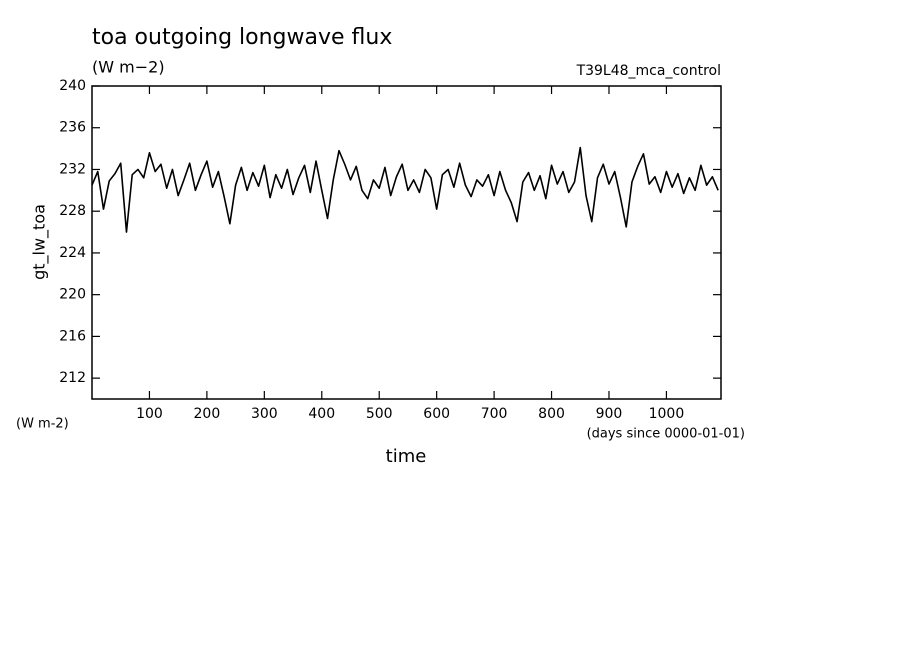 The height and width of the screenshot is (654, 904). I want to click on x-tick-label: 400, so click(321, 414).